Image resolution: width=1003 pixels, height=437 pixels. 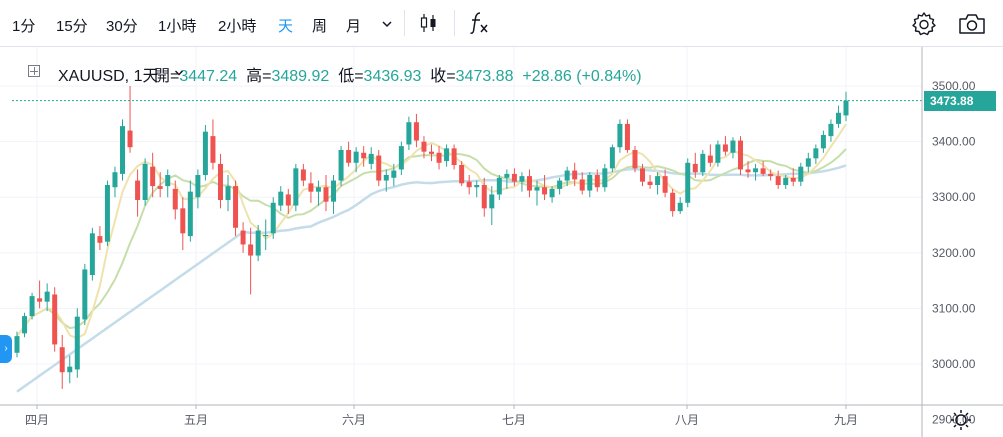 What do you see at coordinates (6, 349) in the screenshot?
I see `scroll-handle: ›` at bounding box center [6, 349].